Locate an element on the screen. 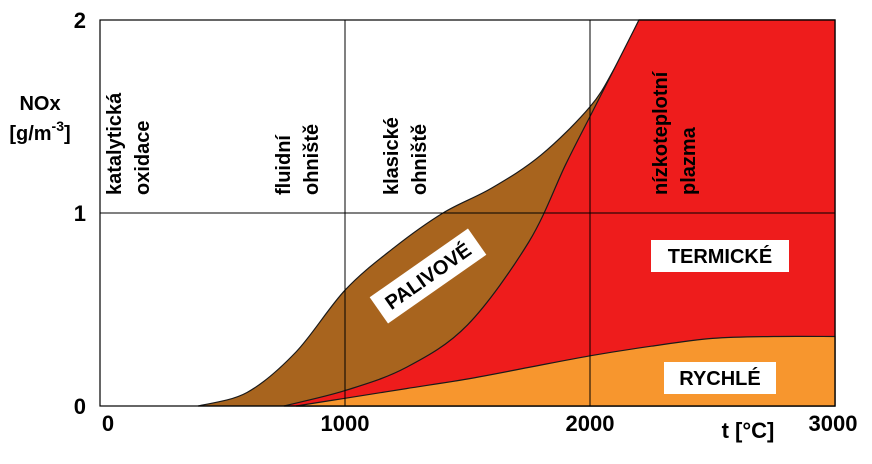  region-label-katalyticka: katalytická is located at coordinates (115, 143).